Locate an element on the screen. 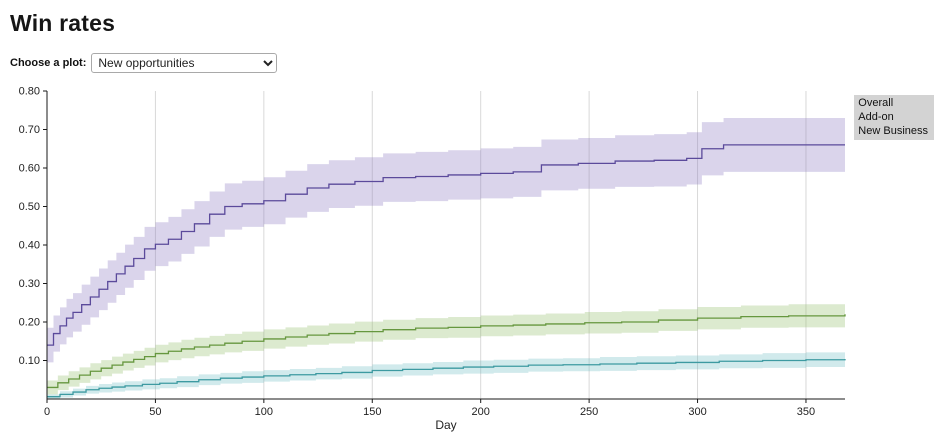 The height and width of the screenshot is (442, 936). x-tick-label: 250 is located at coordinates (589, 412).